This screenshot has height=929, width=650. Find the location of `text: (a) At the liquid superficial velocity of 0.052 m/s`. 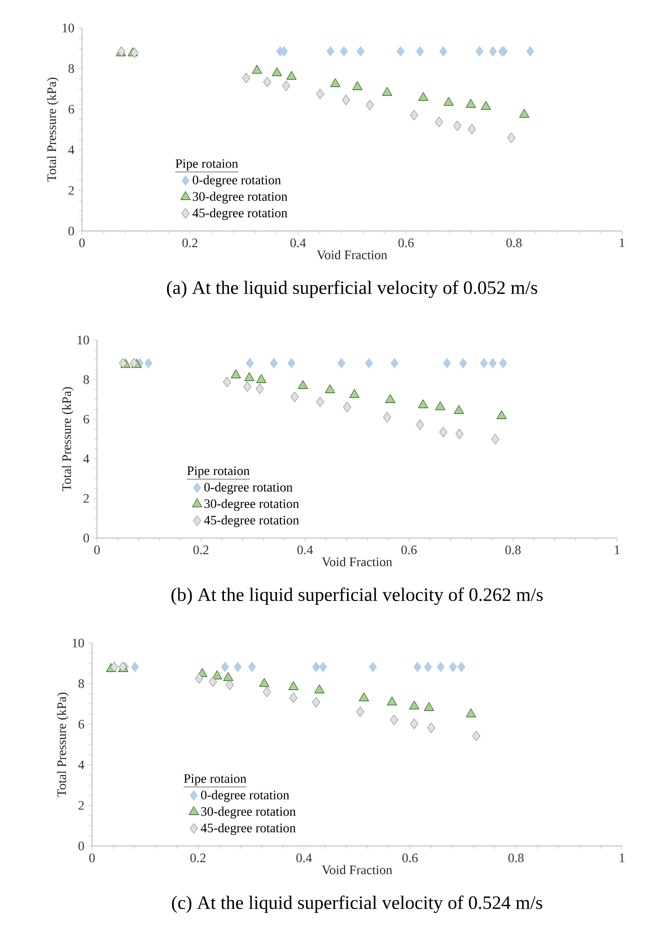

text: (a) At the liquid superficial velocity of 0.052 m/s is located at coordinates (352, 289).